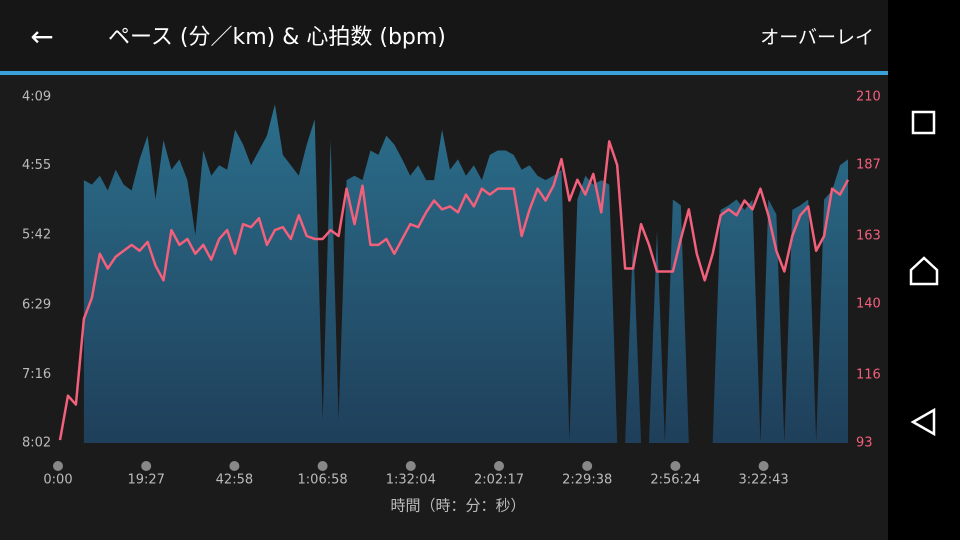  I want to click on y-tick-label: 4:09, so click(36, 97).